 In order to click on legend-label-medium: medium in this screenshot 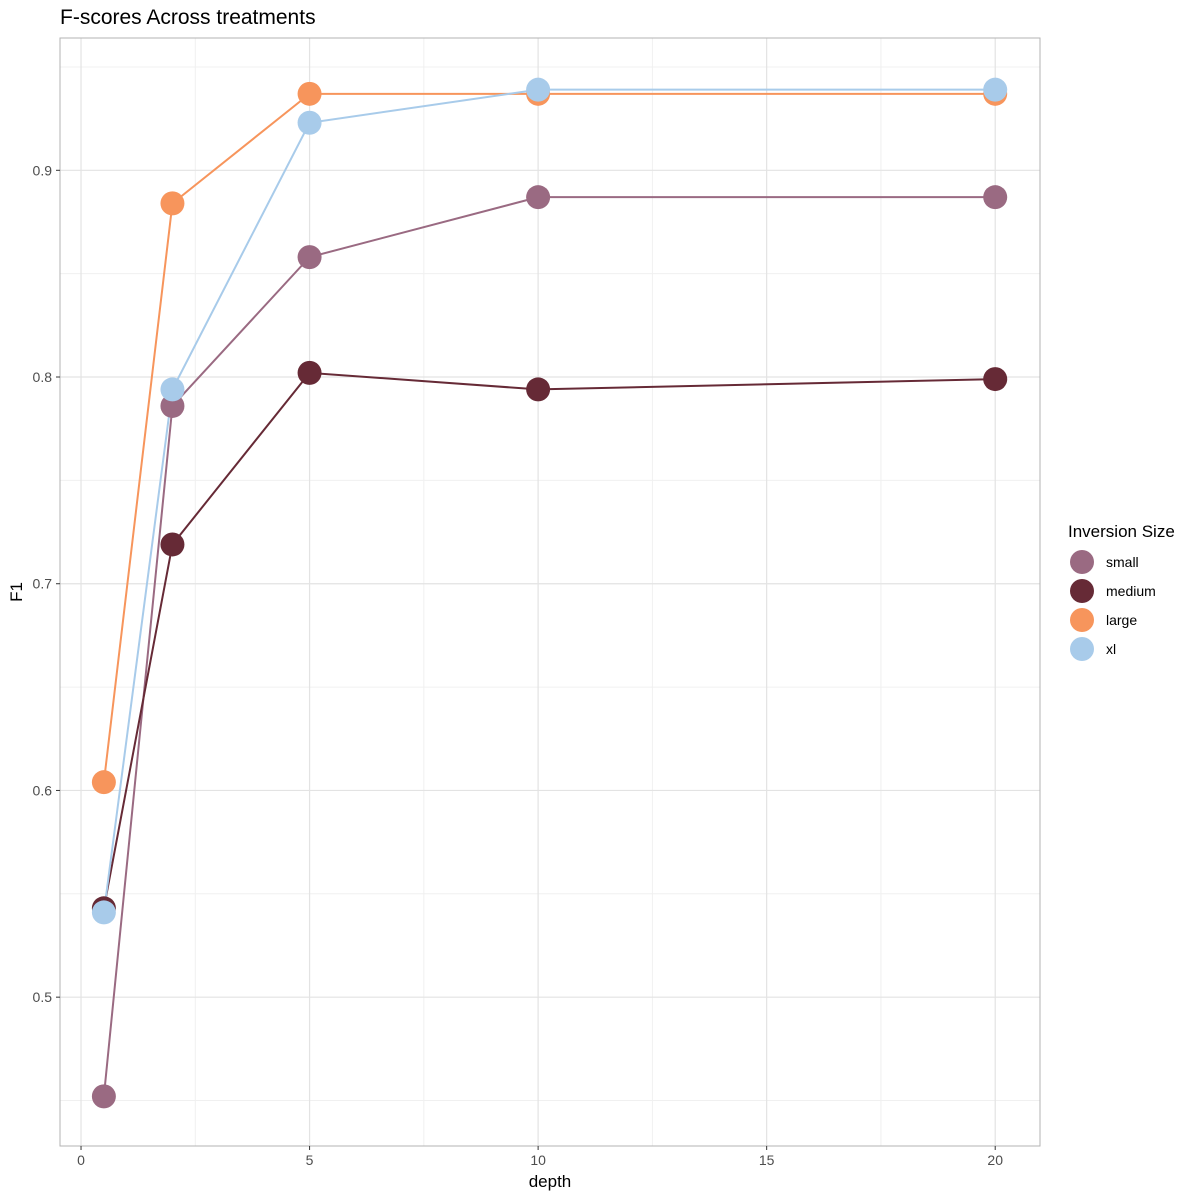, I will do `click(1131, 591)`.